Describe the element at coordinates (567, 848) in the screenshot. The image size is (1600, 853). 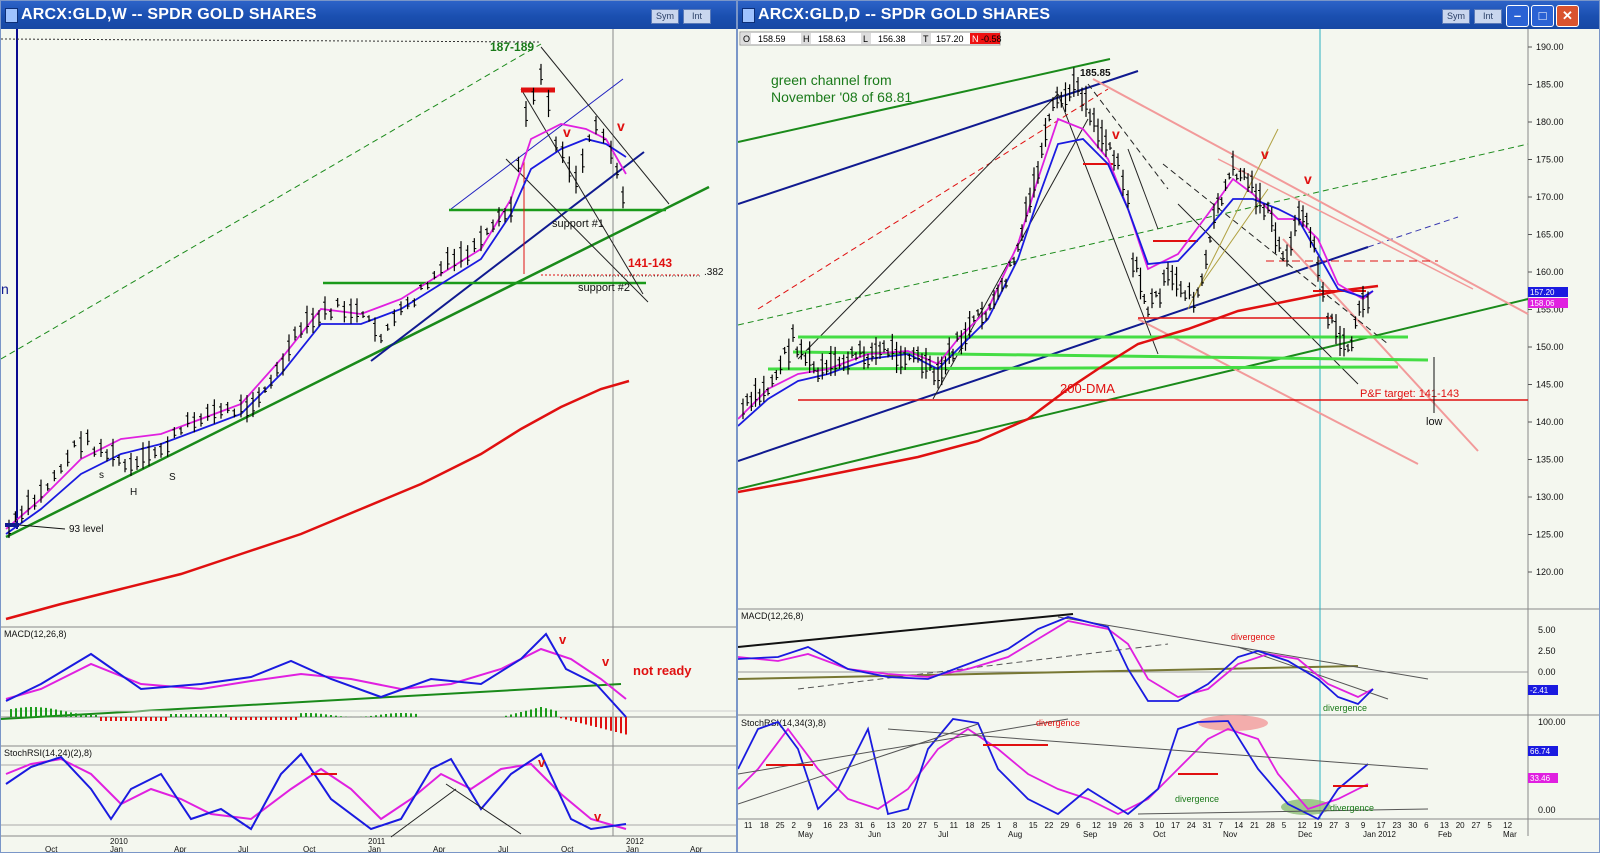
I see `left-x-tick: Oct` at that location.